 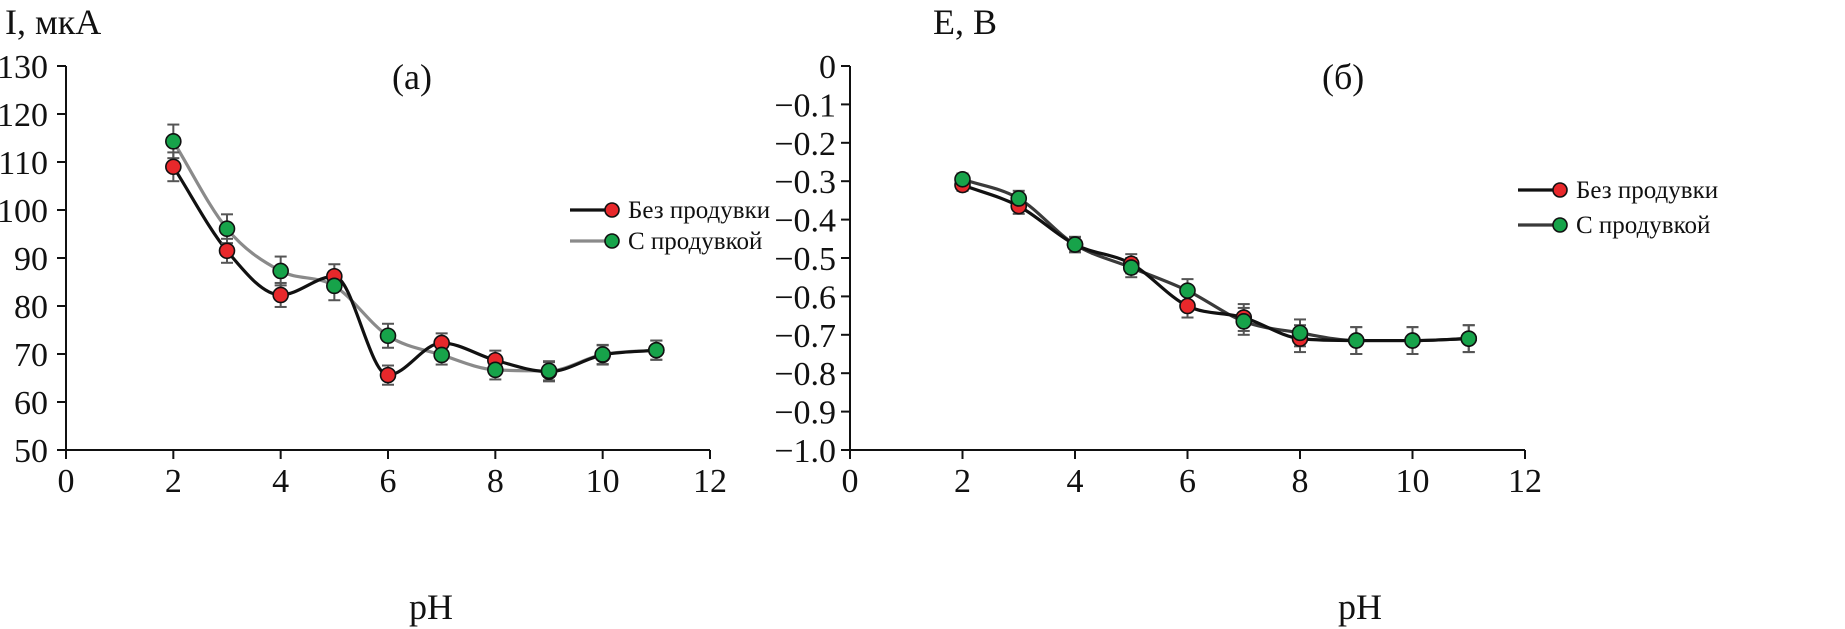 What do you see at coordinates (805, 221) in the screenshot?
I see `y-tick-label: −0.4` at bounding box center [805, 221].